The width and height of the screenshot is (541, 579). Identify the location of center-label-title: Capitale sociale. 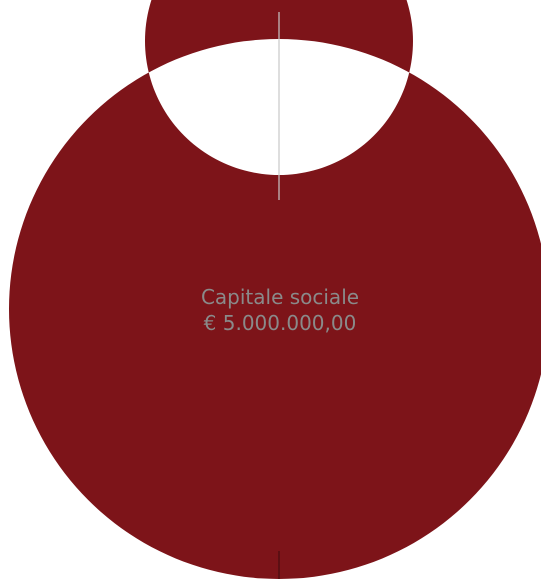
(280, 297).